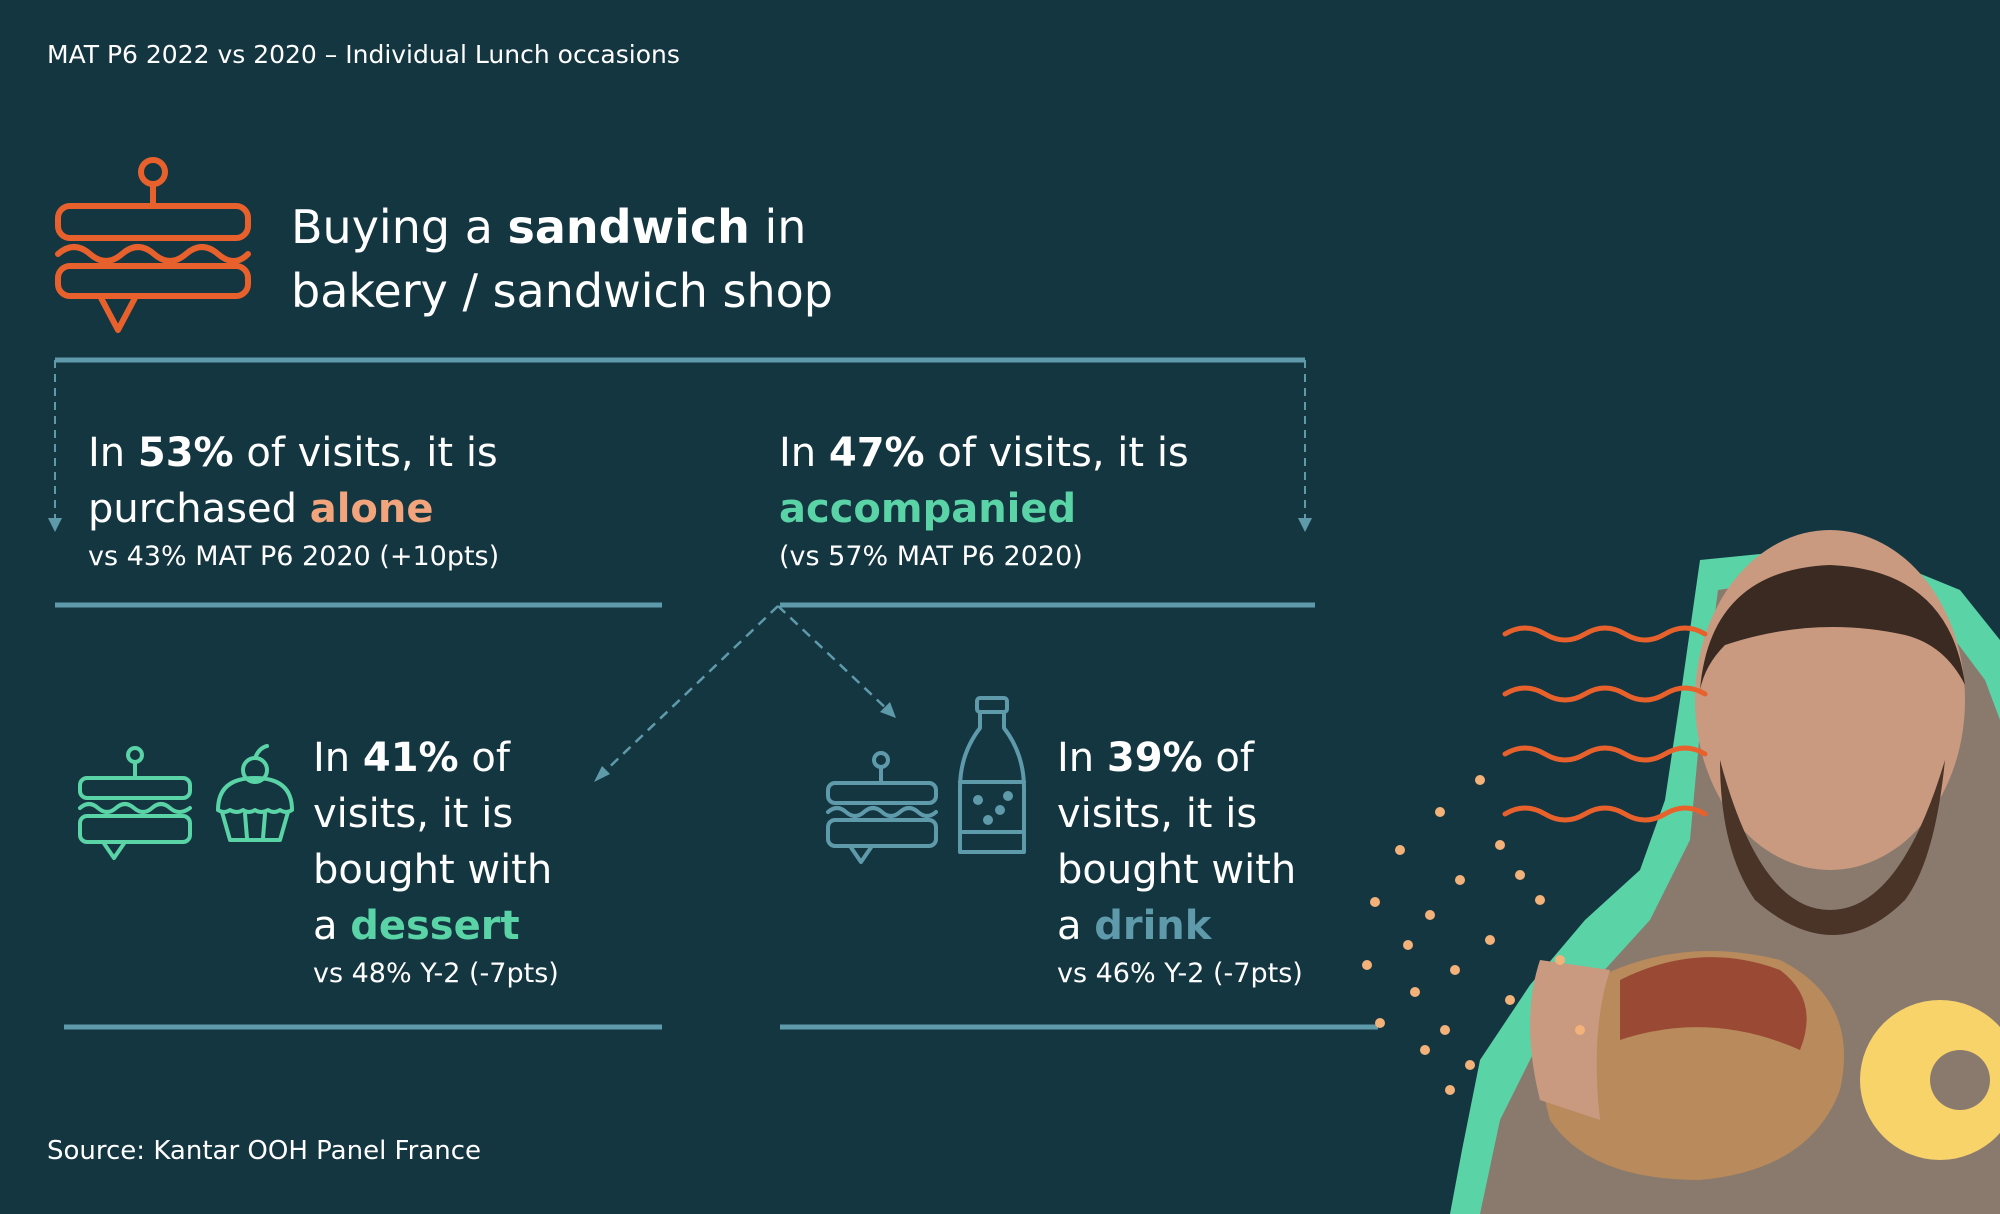 The height and width of the screenshot is (1214, 2000). I want to click on source-note: Source: Kantar OOH Panel France, so click(264, 1151).